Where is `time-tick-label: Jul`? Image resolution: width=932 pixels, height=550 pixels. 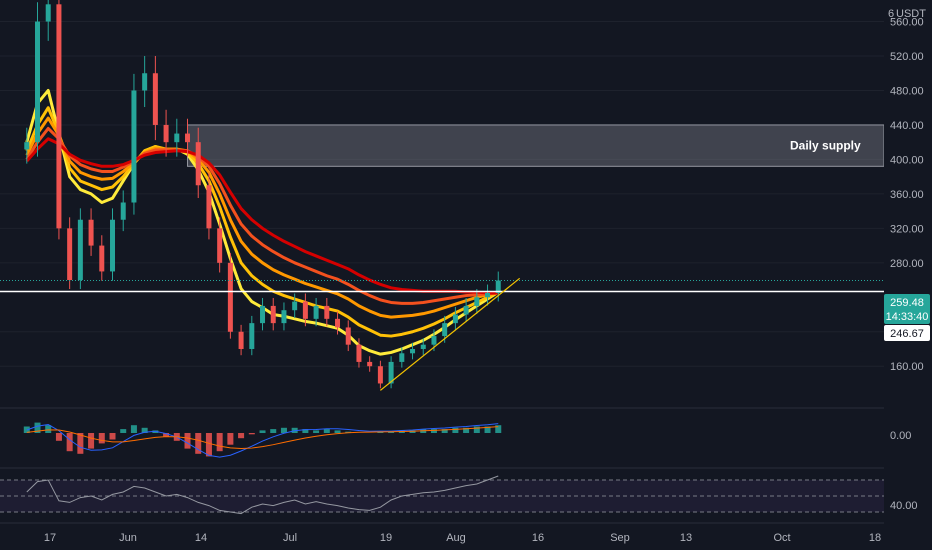
time-tick-label: Jul is located at coordinates (290, 538).